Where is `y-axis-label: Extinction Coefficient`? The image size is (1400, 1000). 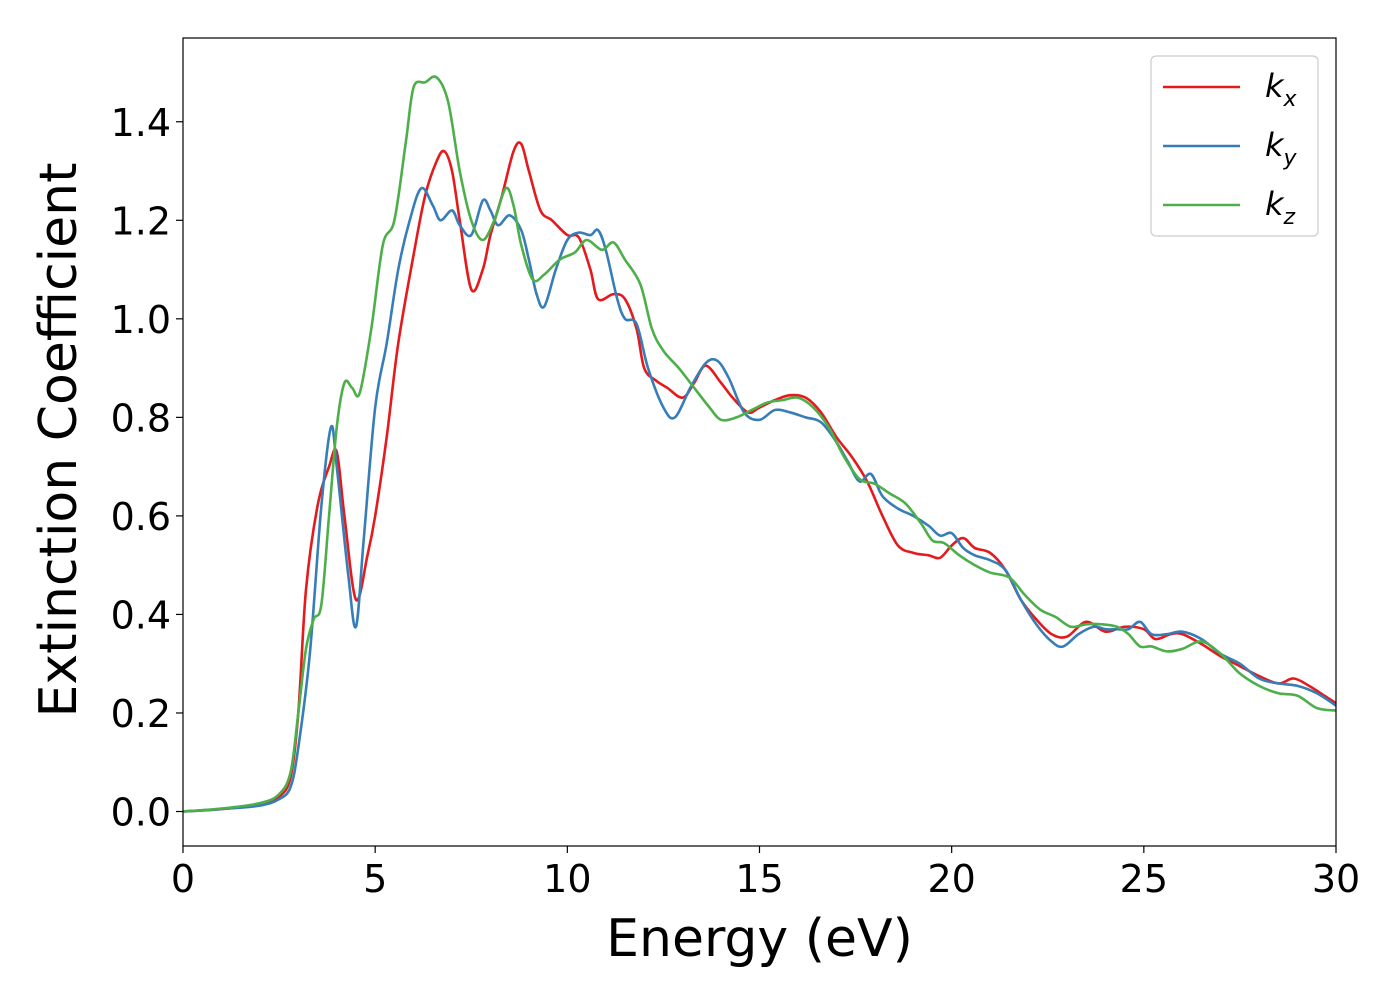 y-axis-label: Extinction Coefficient is located at coordinates (59, 440).